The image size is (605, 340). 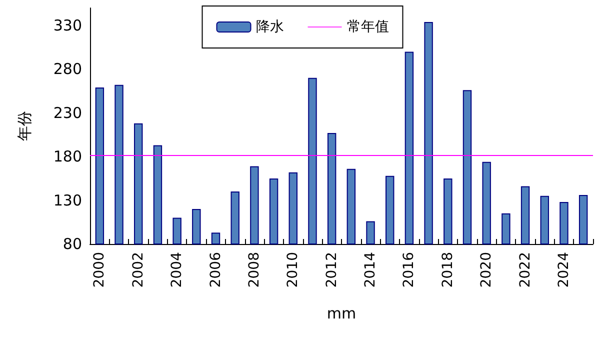 What do you see at coordinates (177, 270) in the screenshot?
I see `x-tick-label: 2004` at bounding box center [177, 270].